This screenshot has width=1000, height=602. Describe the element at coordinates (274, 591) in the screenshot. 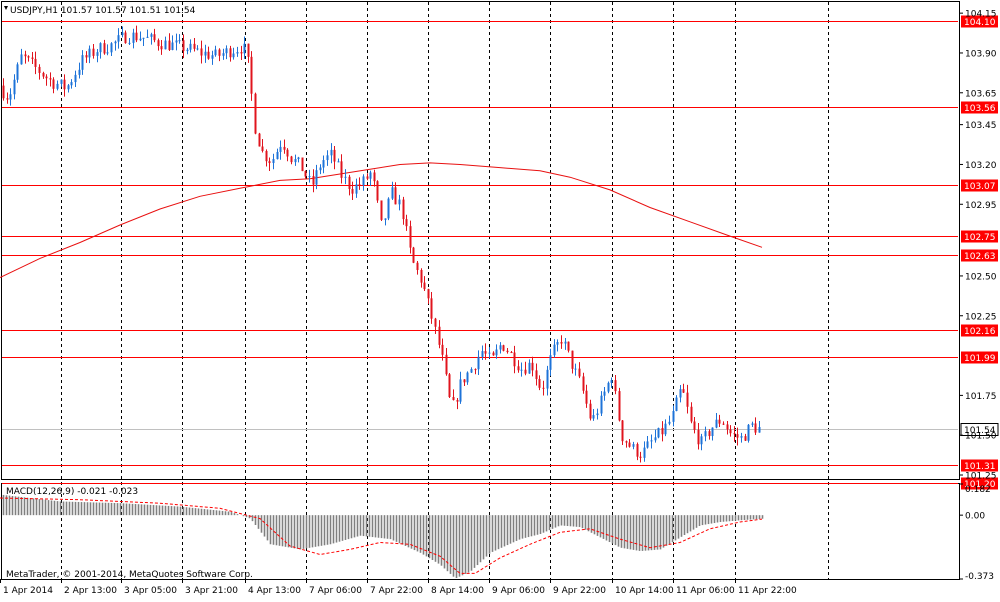

I see `time-tick-label: 4 Apr 13:00` at that location.